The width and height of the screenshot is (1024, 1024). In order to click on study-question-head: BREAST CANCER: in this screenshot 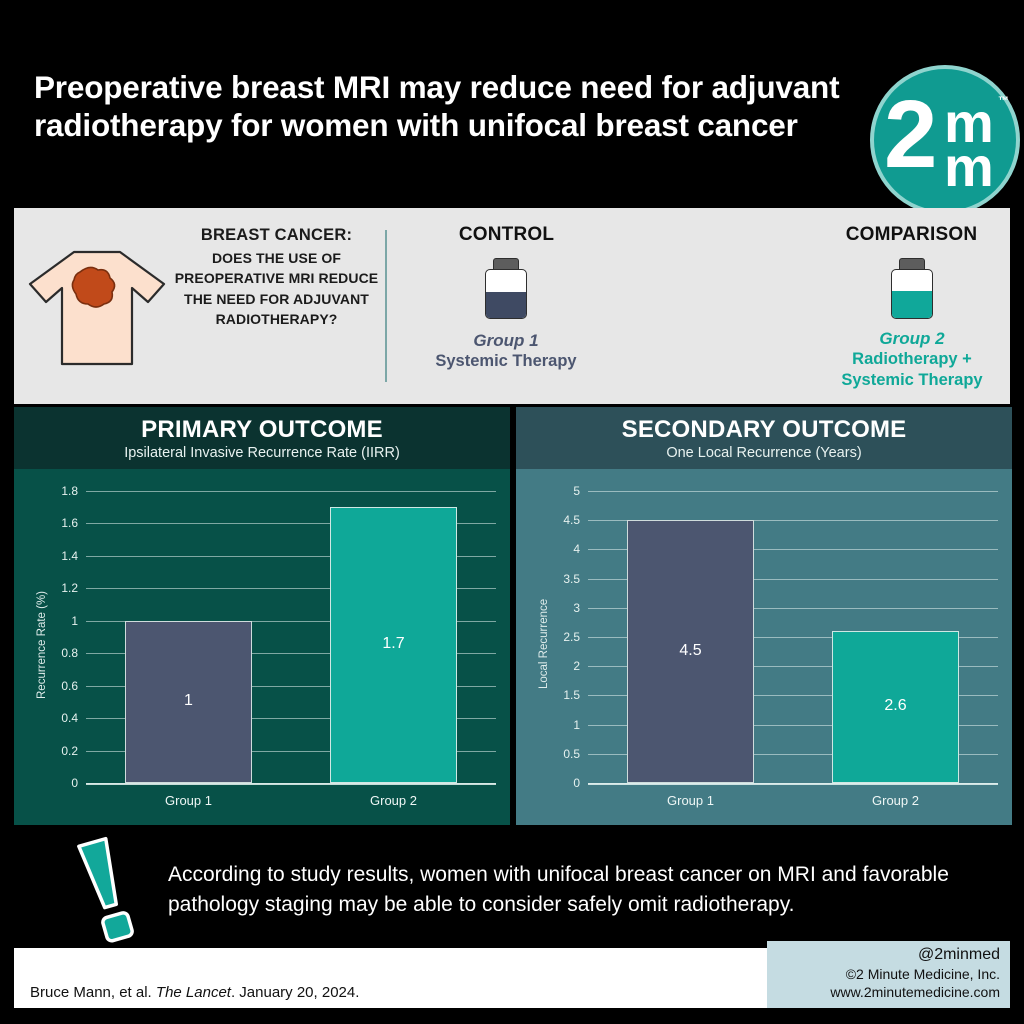, I will do `click(276, 235)`.